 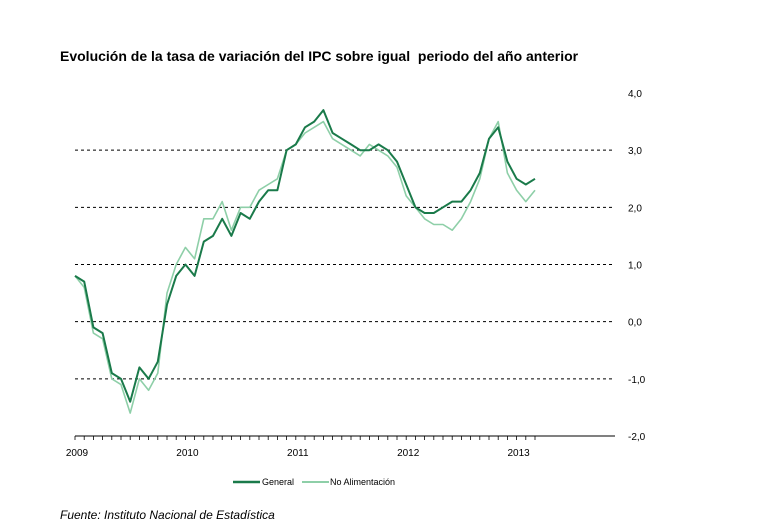 What do you see at coordinates (635, 208) in the screenshot?
I see `y-tick-label: 2,0` at bounding box center [635, 208].